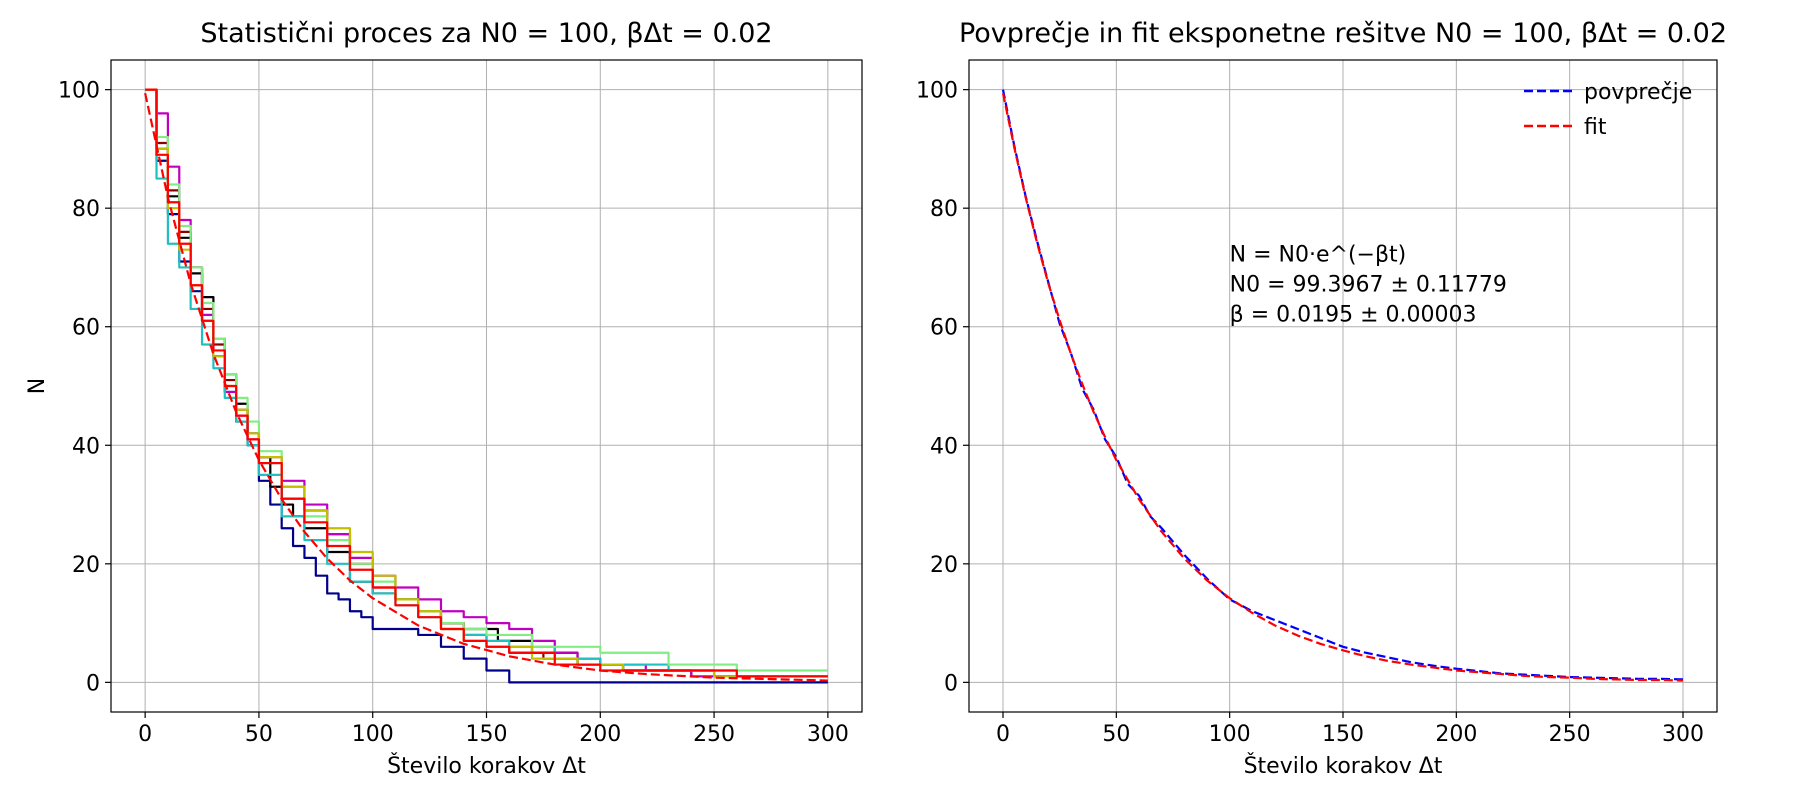 The height and width of the screenshot is (792, 1800). I want to click on legend-label-povprečje: povprečje, so click(1638, 92).